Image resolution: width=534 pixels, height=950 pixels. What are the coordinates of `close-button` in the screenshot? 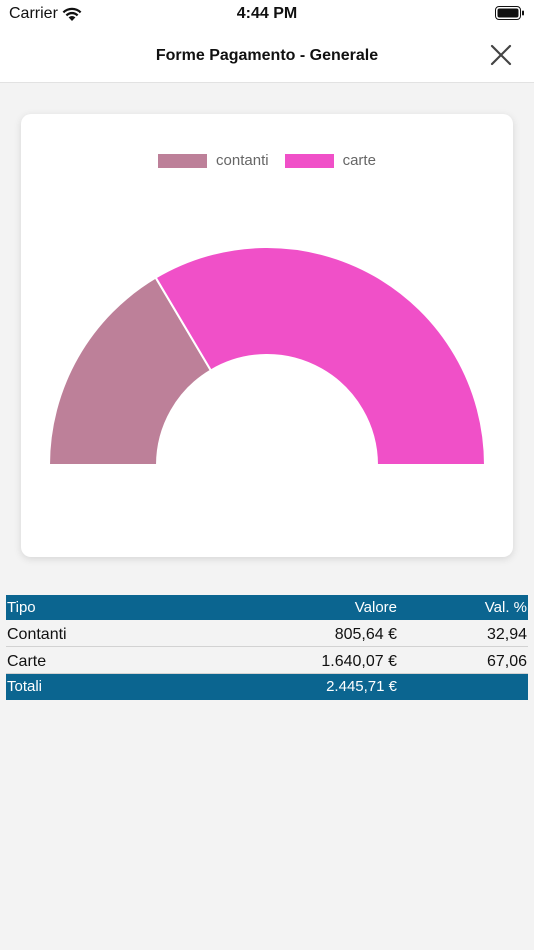 It's located at (501, 55).